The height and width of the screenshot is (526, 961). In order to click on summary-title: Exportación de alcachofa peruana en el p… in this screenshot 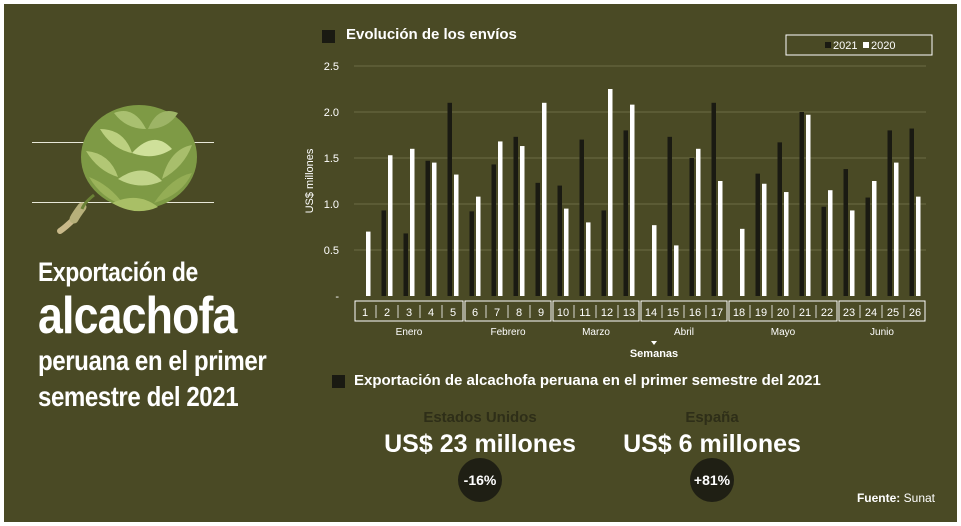, I will do `click(587, 380)`.